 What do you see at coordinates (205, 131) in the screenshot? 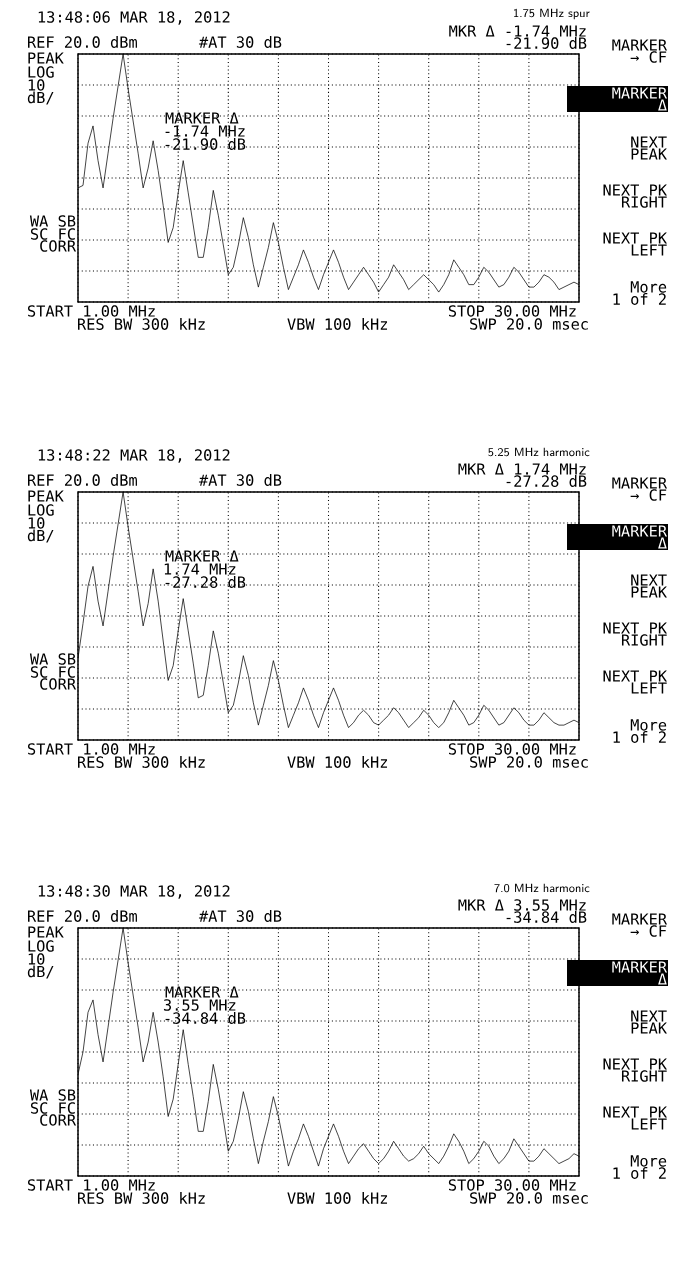
I see `annotation: -1.74 MHz` at bounding box center [205, 131].